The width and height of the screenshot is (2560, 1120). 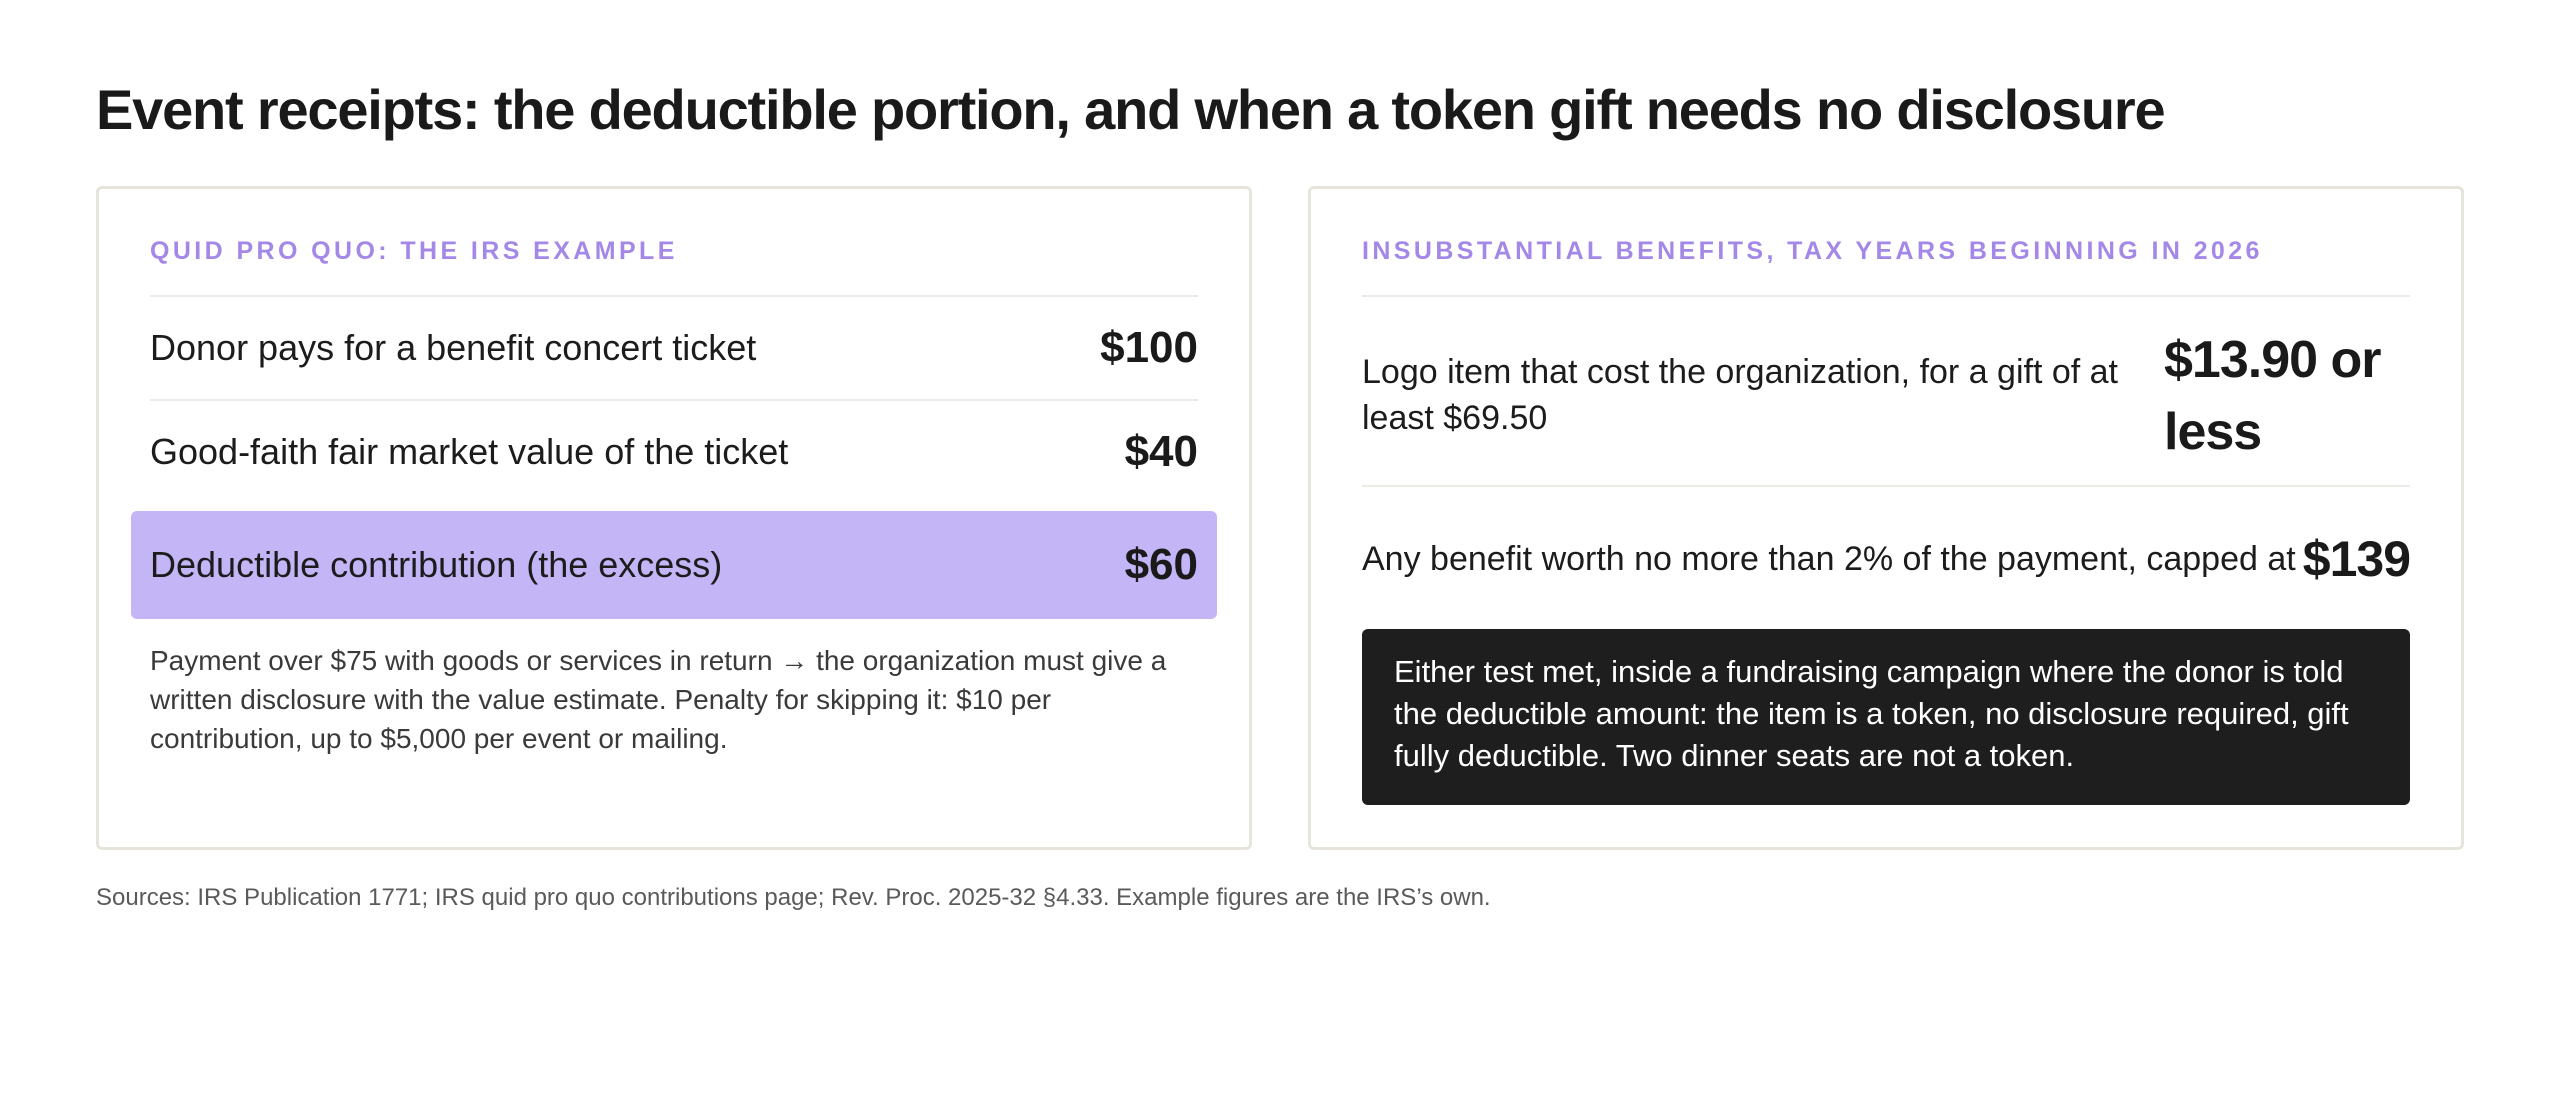 I want to click on deductible-highlight, so click(x=674, y=565).